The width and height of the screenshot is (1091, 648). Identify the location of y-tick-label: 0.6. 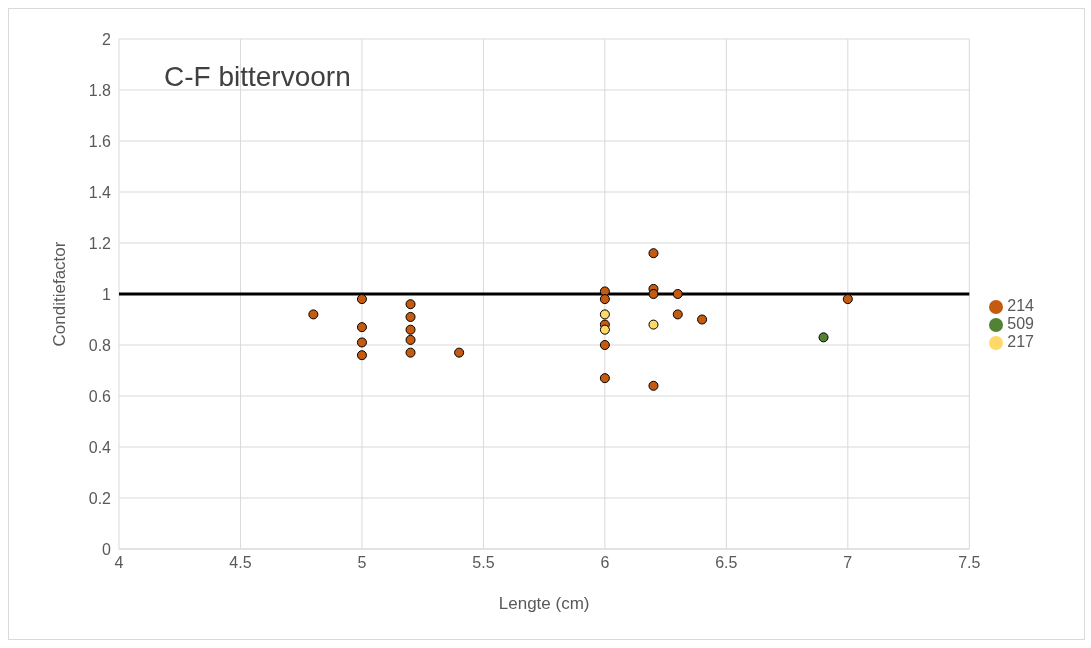
(100, 396).